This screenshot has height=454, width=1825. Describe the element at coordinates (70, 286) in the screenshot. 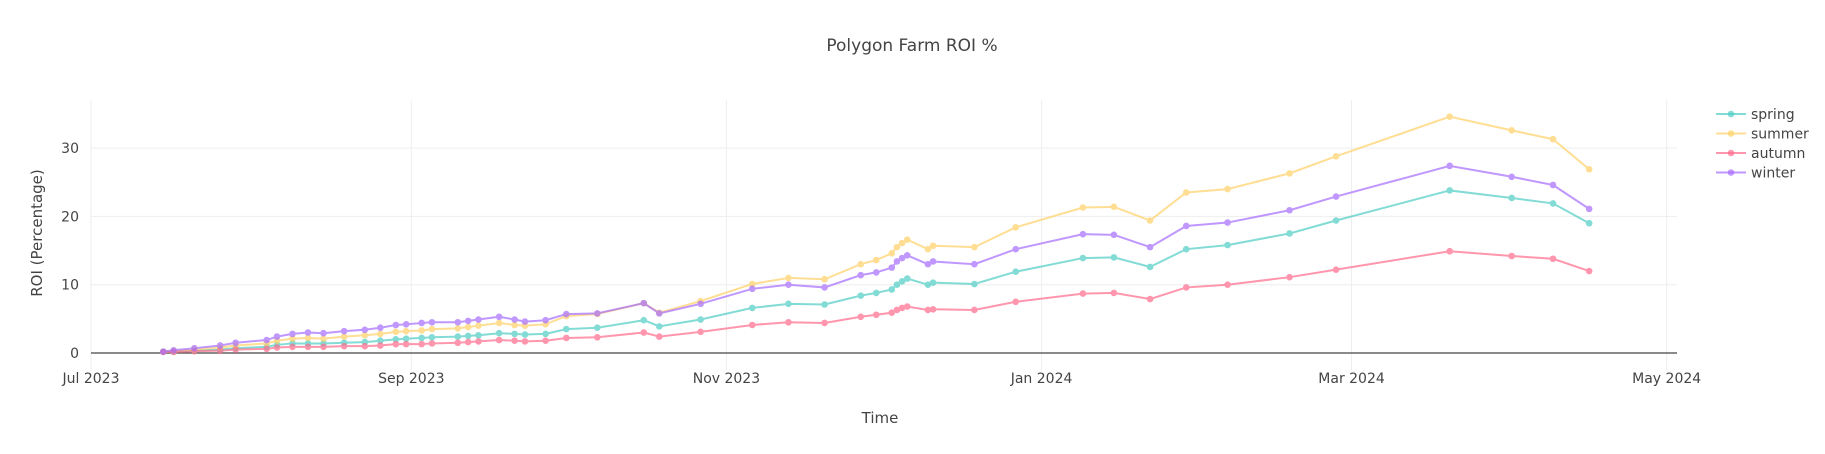

I see `y-tick-label: 10` at that location.